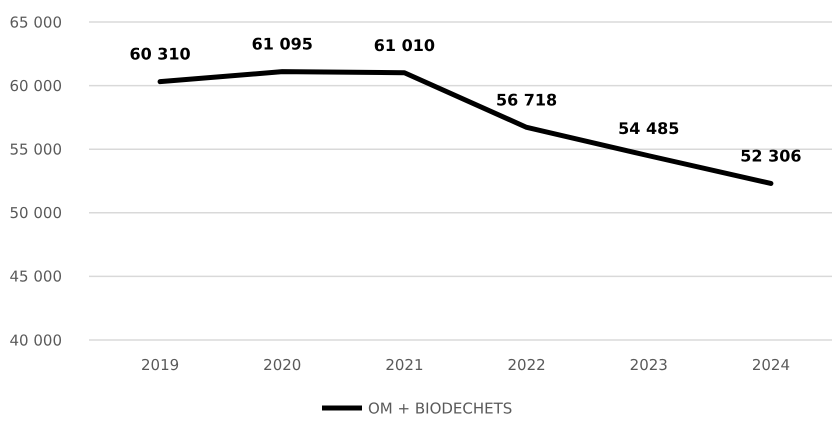 This screenshot has height=421, width=832. I want to click on x-tick-label: 2020, so click(282, 365).